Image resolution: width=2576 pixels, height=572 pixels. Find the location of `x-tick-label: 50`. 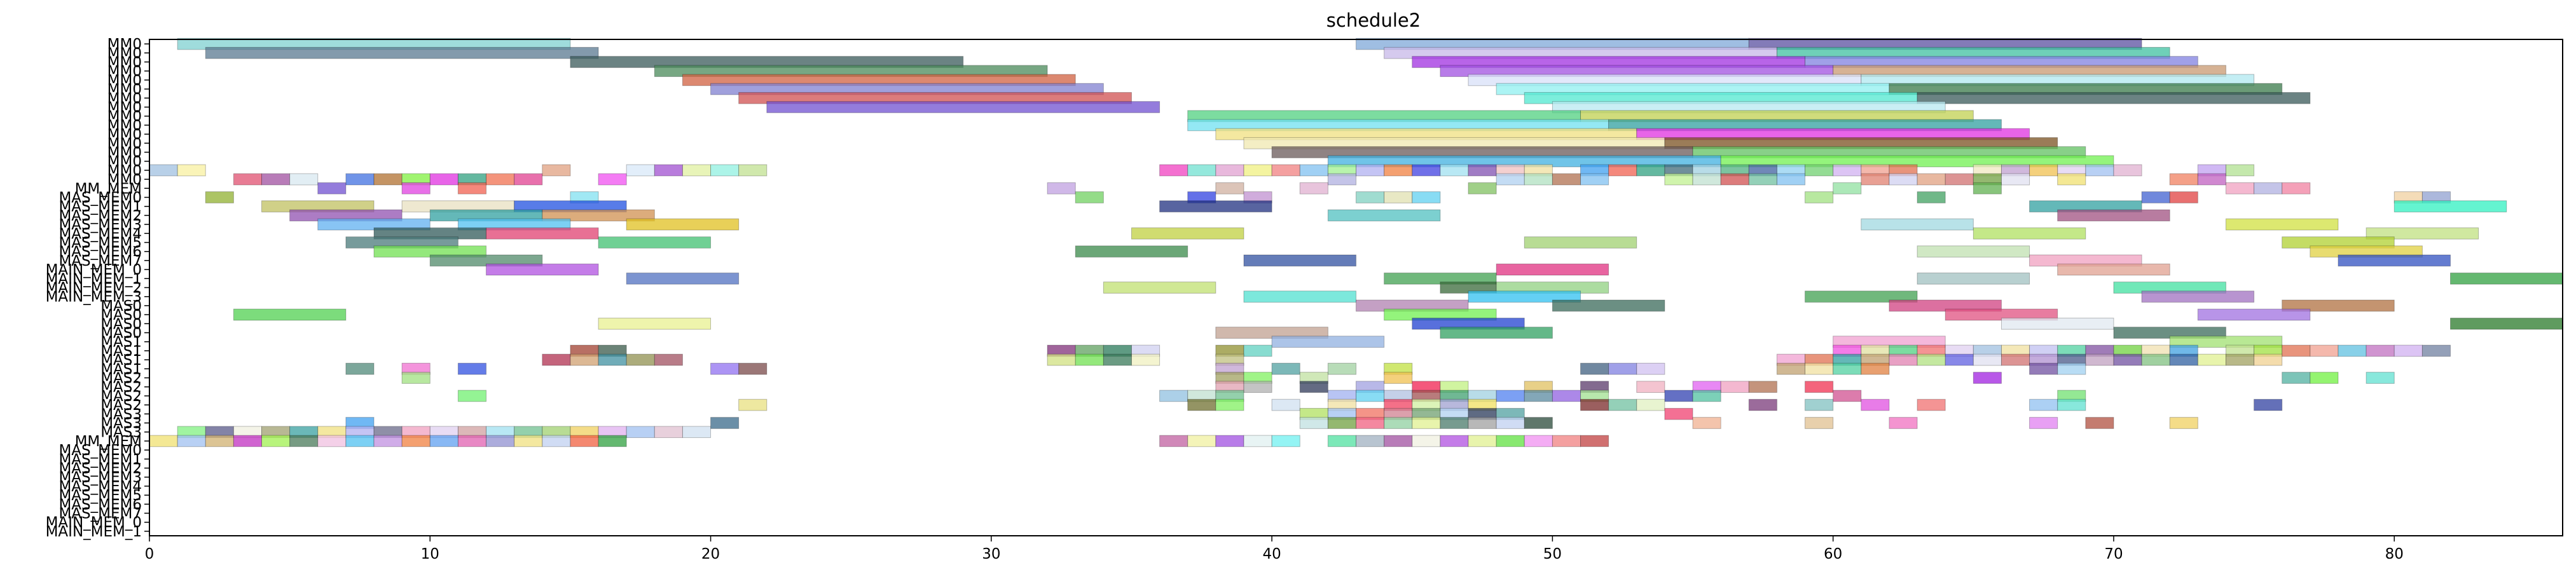

x-tick-label: 50 is located at coordinates (1553, 554).